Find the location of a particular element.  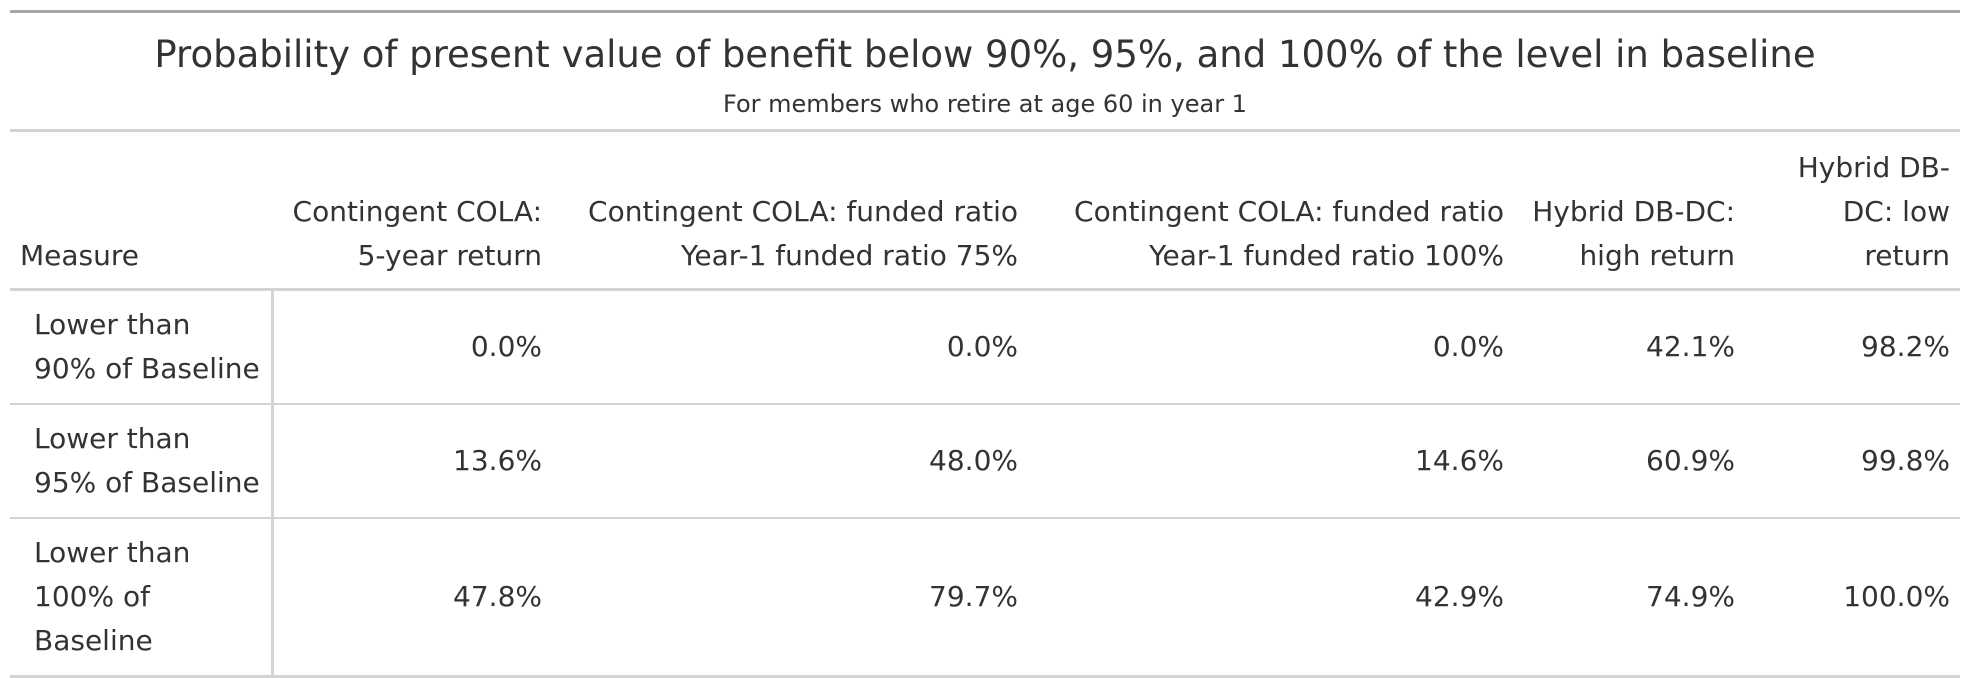

table-cell: 98.2% is located at coordinates (1905, 346).